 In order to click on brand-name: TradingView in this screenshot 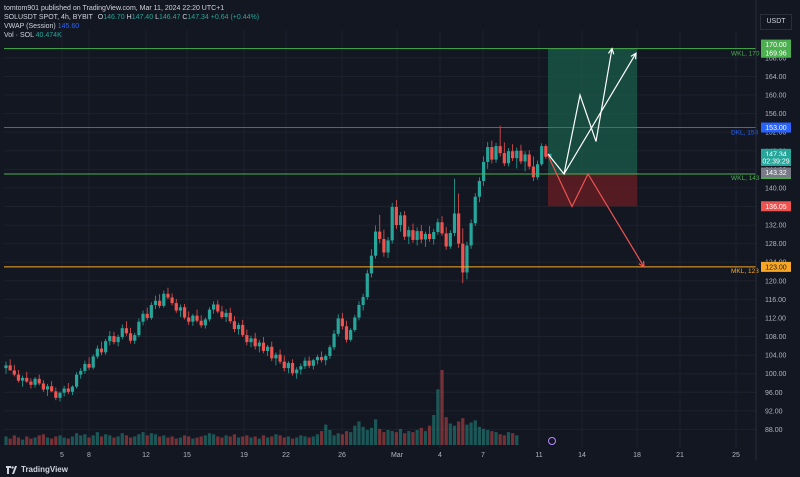, I will do `click(44, 469)`.